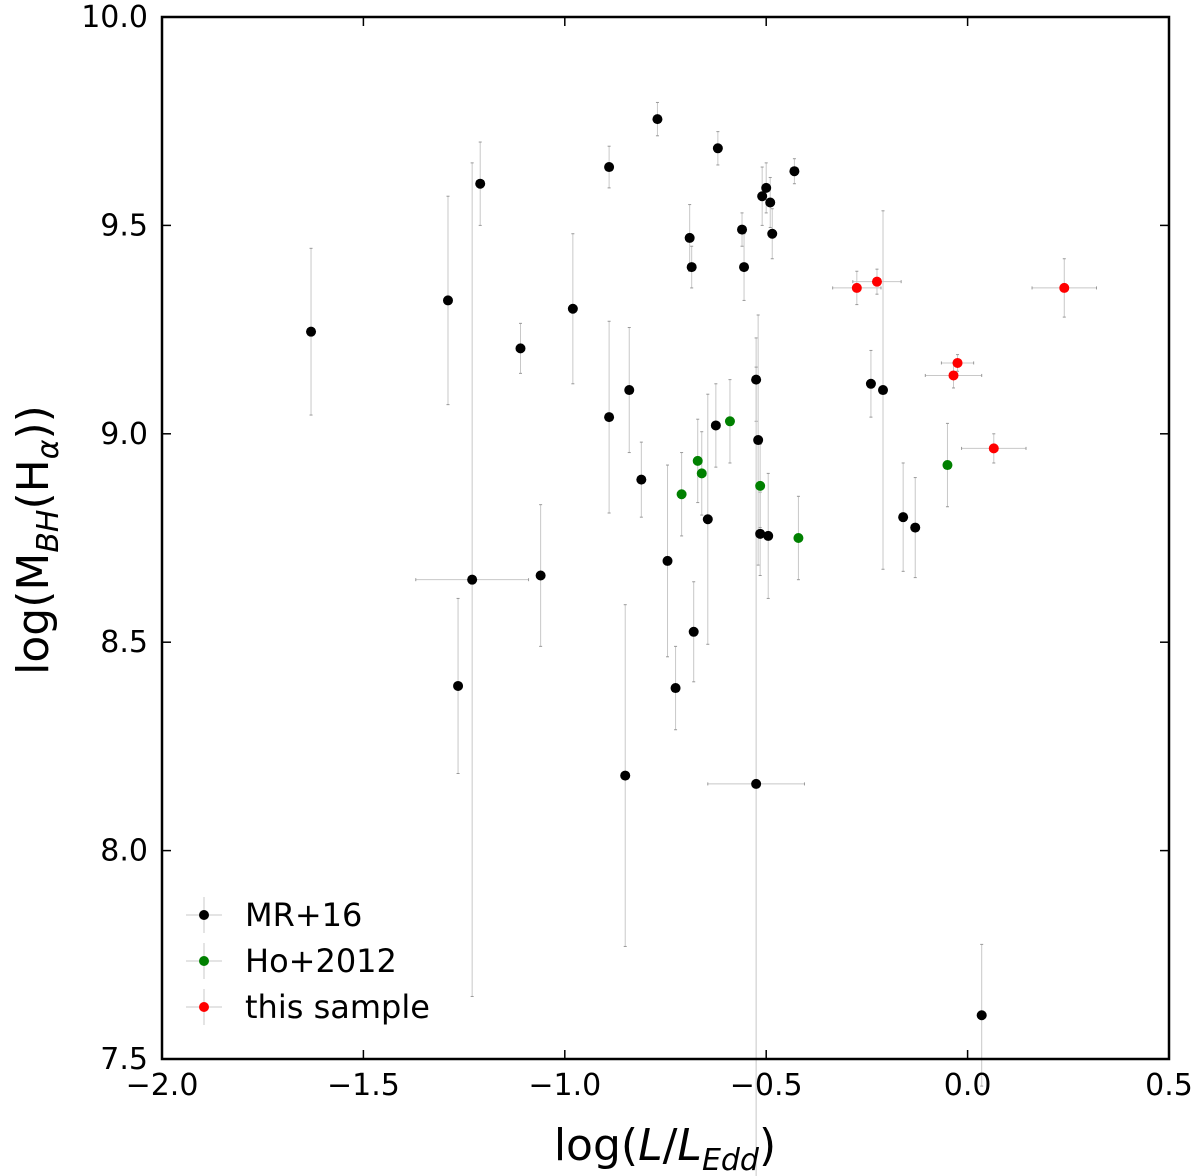 This screenshot has height=1176, width=1200. What do you see at coordinates (162, 1085) in the screenshot?
I see `x-tick-label: −2.0` at bounding box center [162, 1085].